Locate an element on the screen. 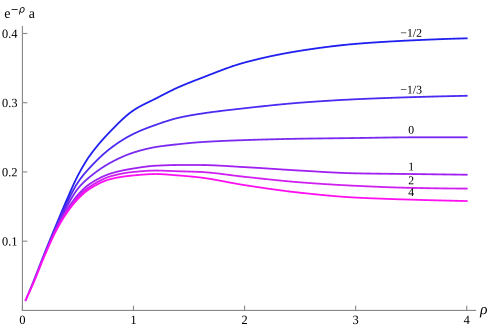 This screenshot has width=498, height=332. y-tick-label: 0.3 is located at coordinates (10, 103).